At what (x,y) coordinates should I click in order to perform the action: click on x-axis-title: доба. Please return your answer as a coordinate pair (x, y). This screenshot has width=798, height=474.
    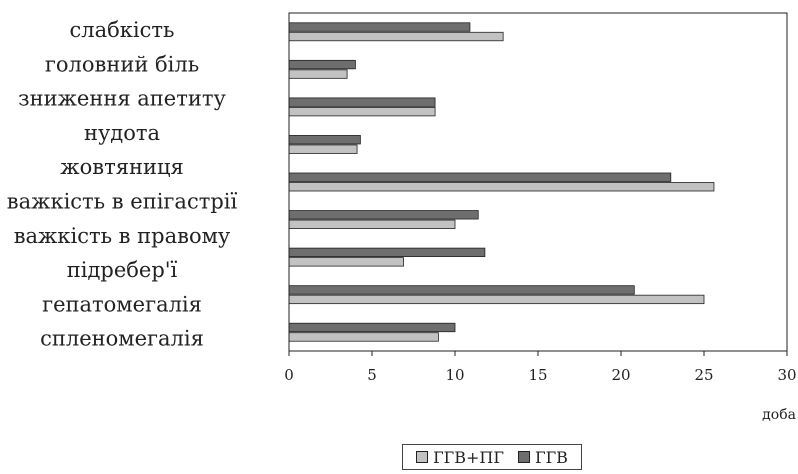
    Looking at the image, I should click on (779, 415).